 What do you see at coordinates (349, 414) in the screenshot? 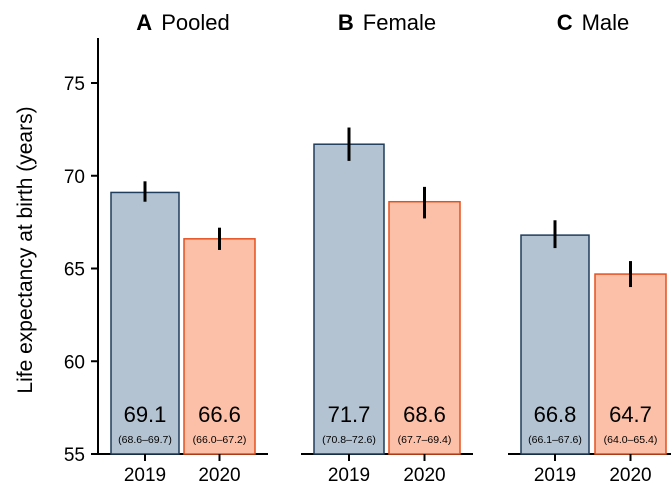
I see `value-label: 71.7` at bounding box center [349, 414].